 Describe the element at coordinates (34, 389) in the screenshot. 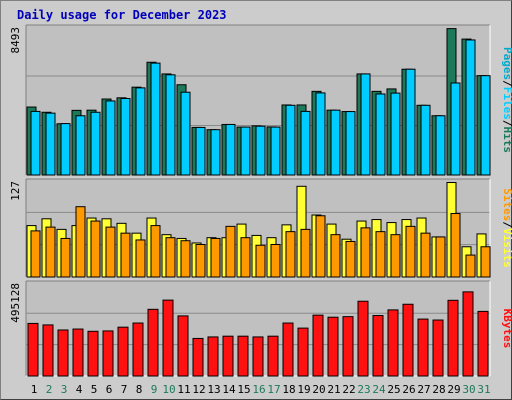

I see `x-tick-day-1: 1` at that location.